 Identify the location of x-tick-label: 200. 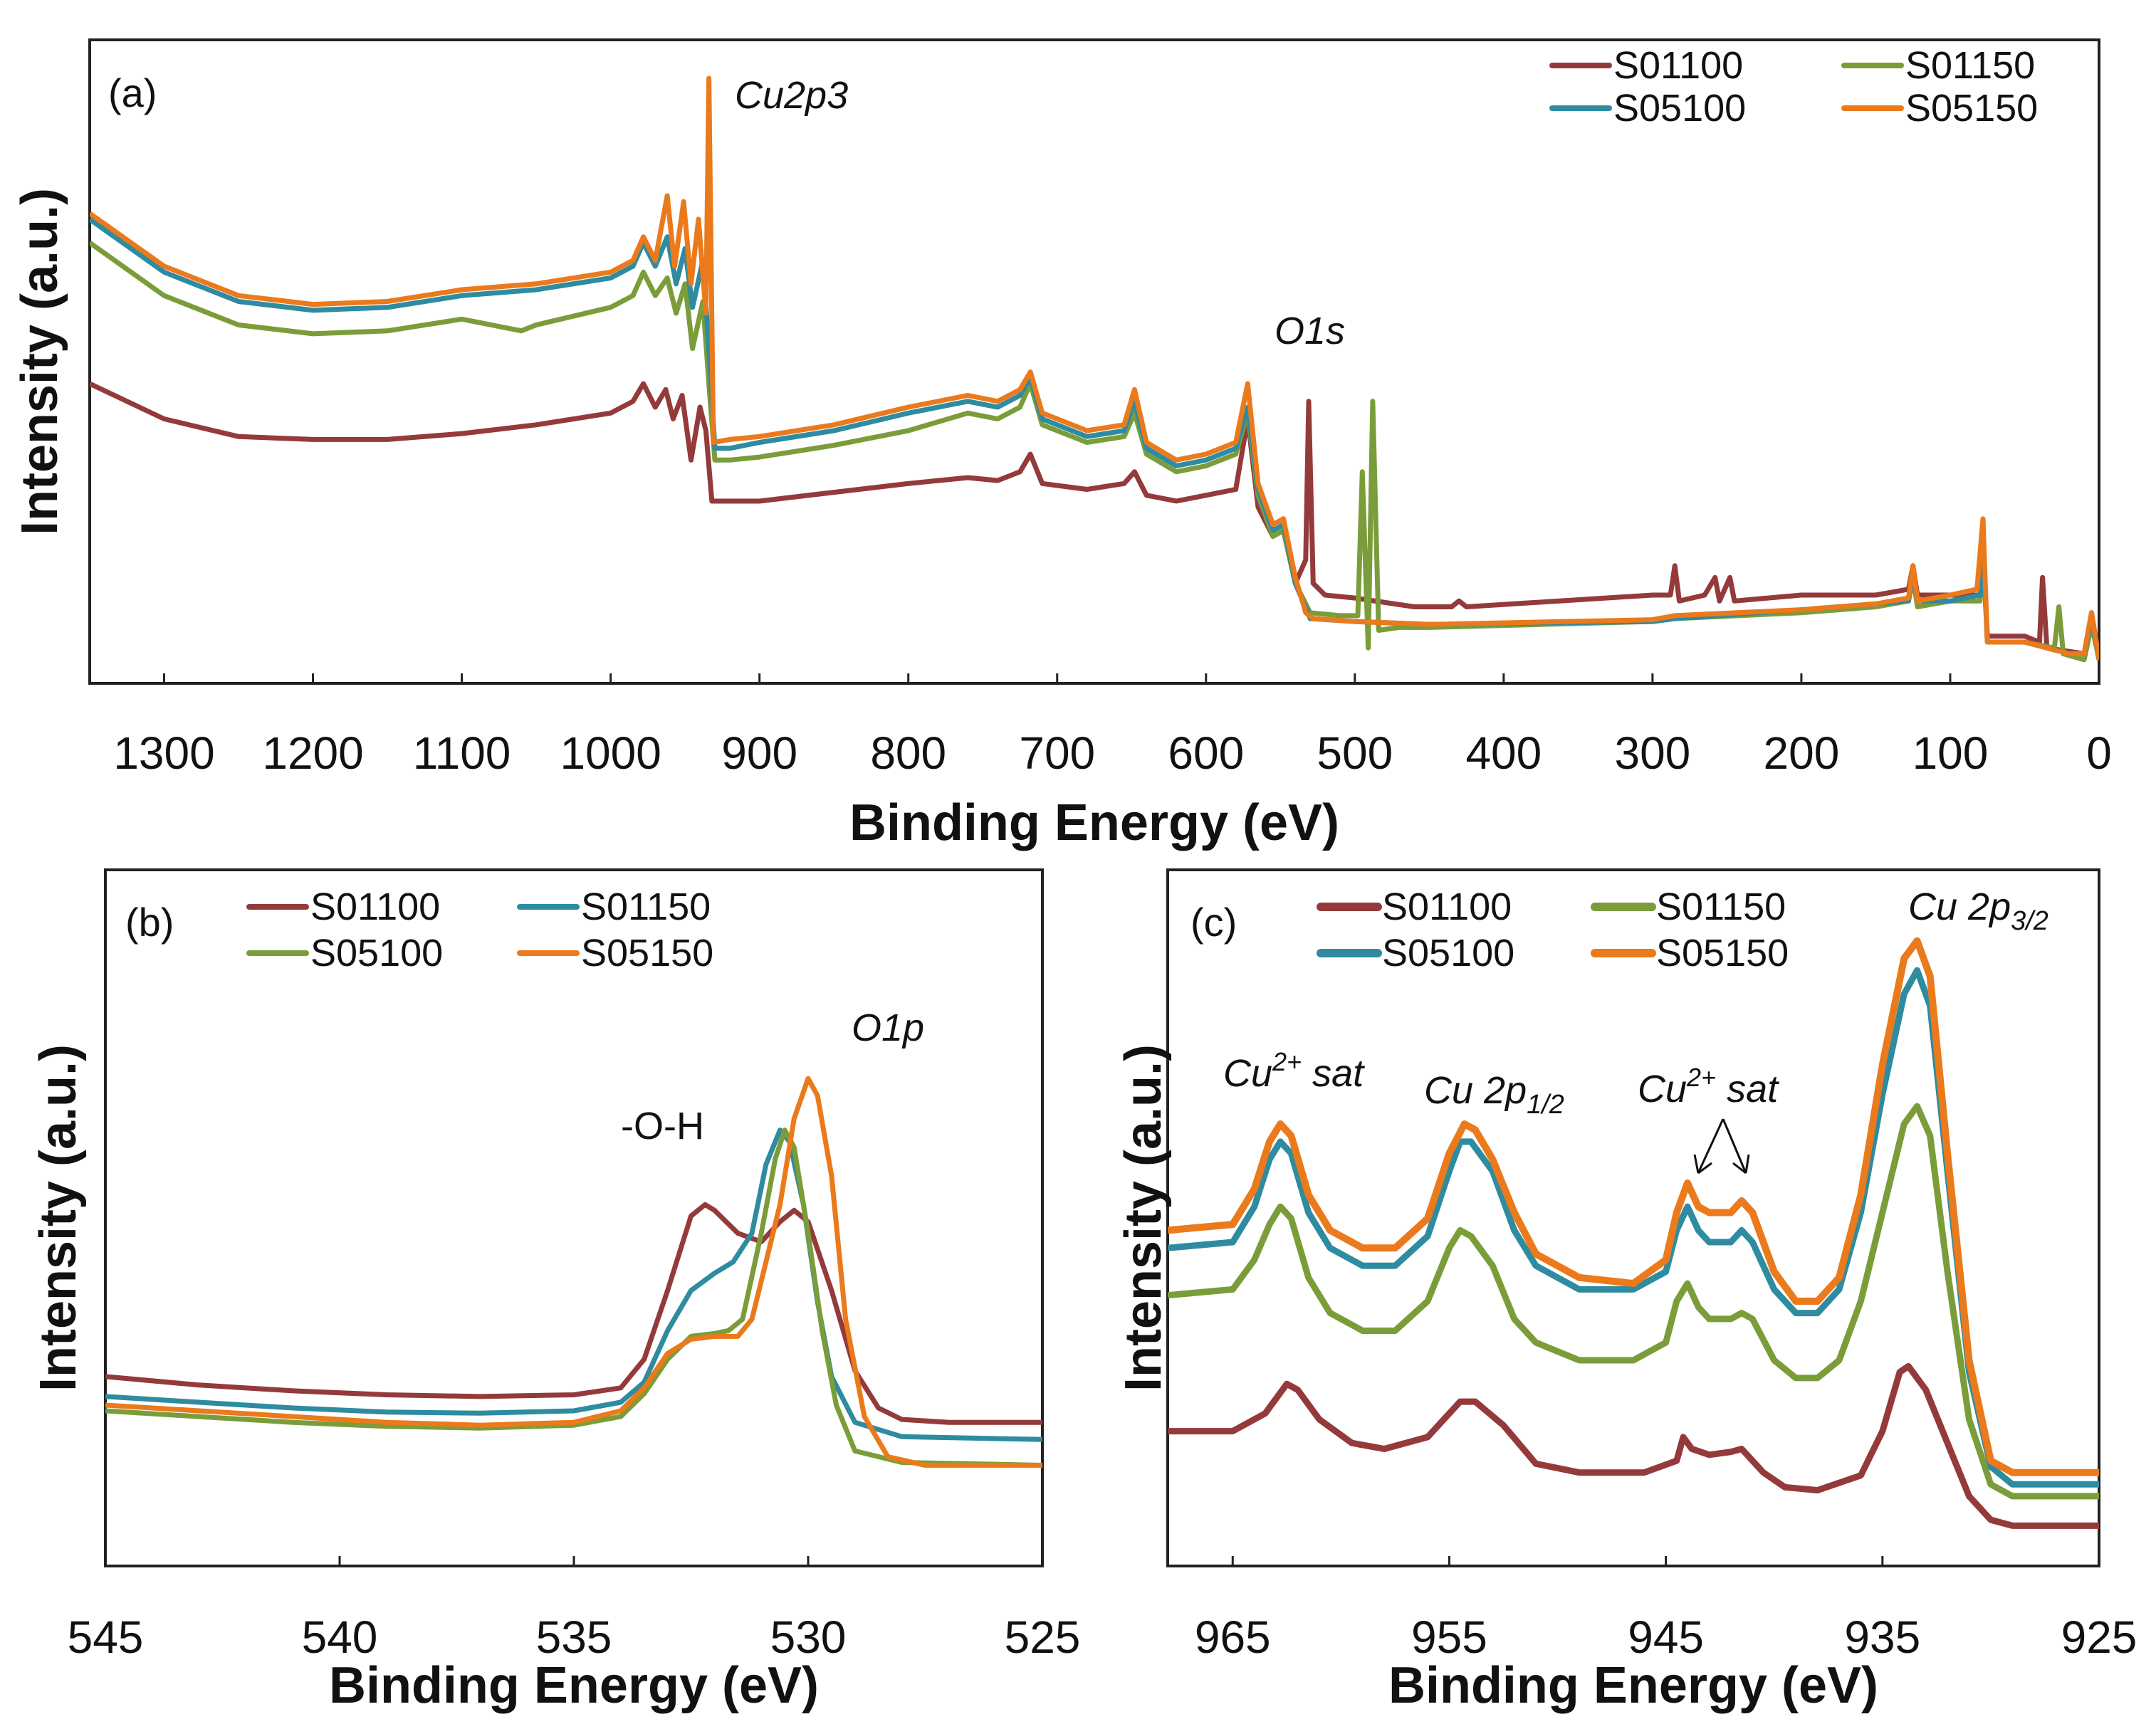
(1802, 753).